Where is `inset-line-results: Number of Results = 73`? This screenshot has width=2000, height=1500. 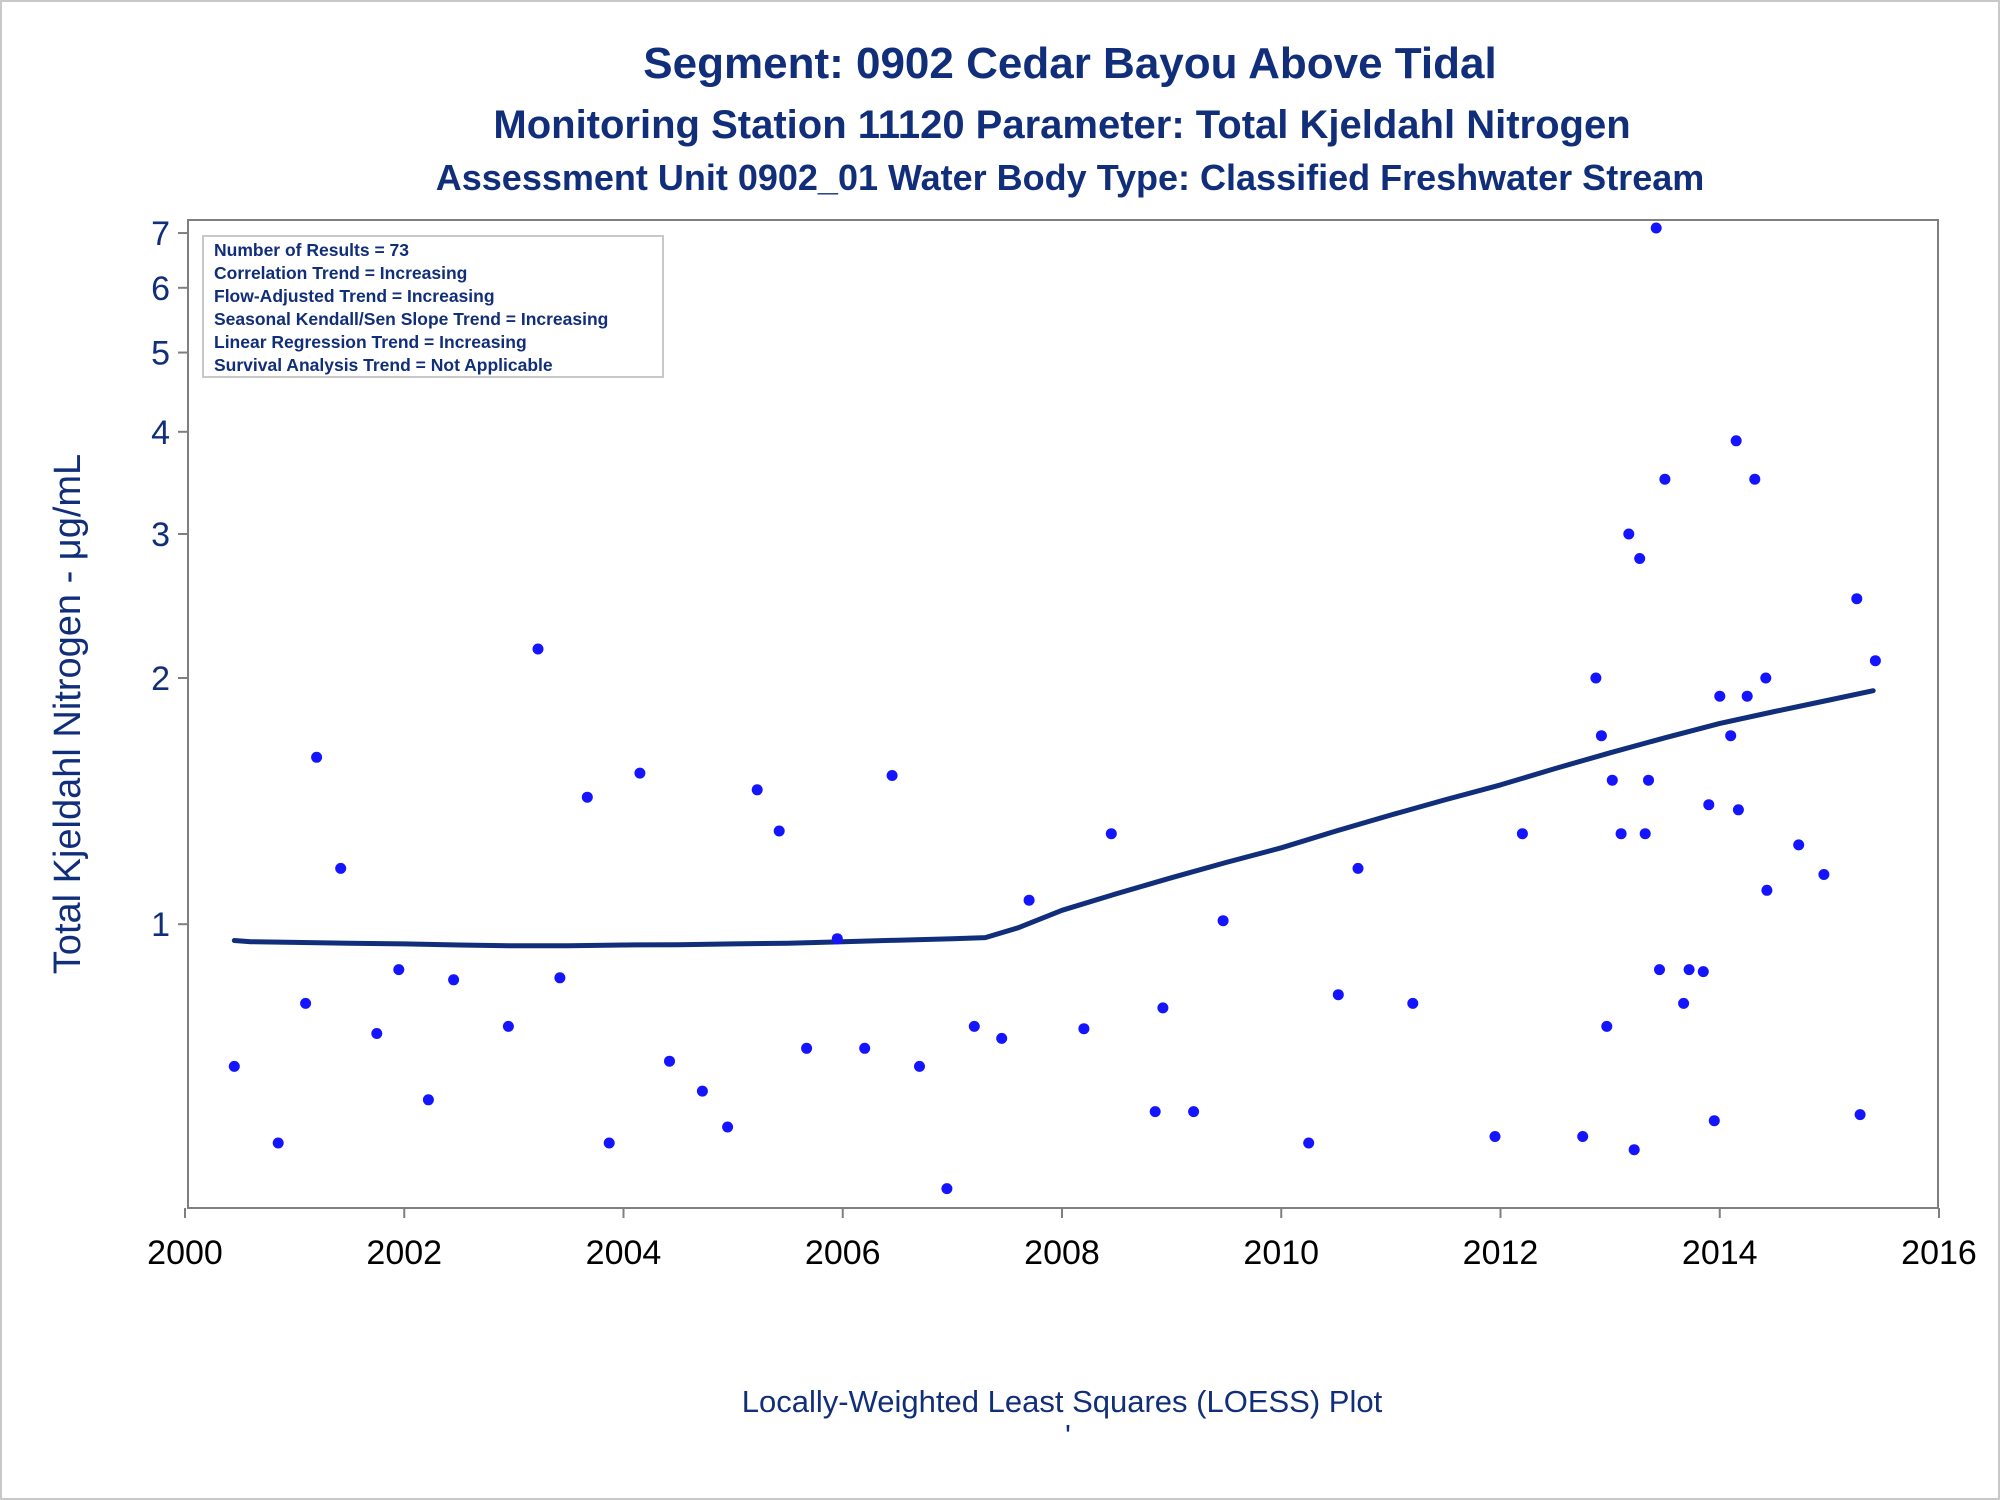 inset-line-results: Number of Results = 73 is located at coordinates (311, 250).